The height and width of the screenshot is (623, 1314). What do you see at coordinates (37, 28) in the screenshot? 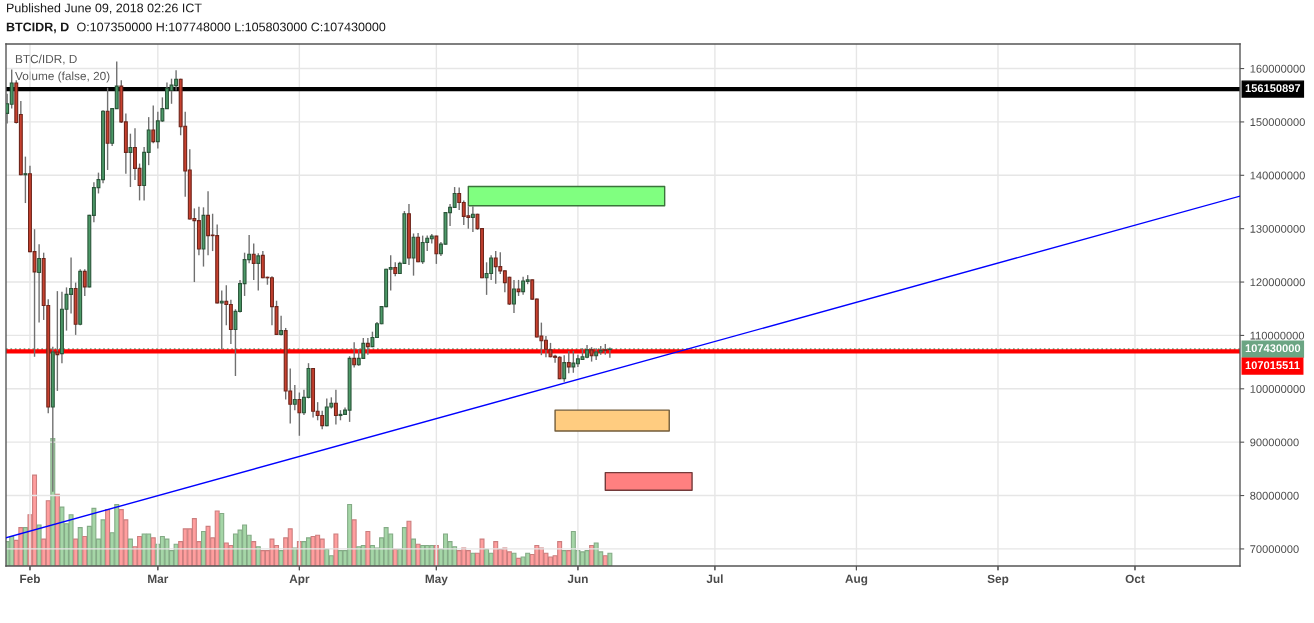
I see `chart-title: BTCIDR, D` at bounding box center [37, 28].